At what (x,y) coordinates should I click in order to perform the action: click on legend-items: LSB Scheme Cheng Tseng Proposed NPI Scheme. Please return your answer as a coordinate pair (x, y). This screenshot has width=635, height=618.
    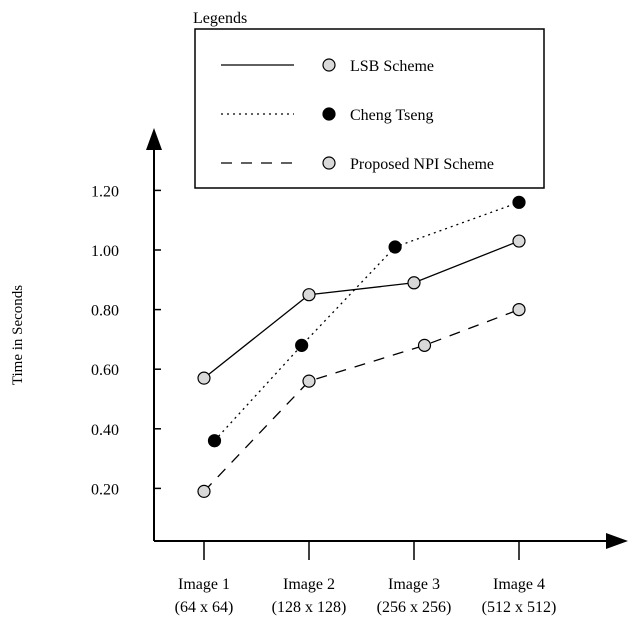
    Looking at the image, I should click on (357, 115).